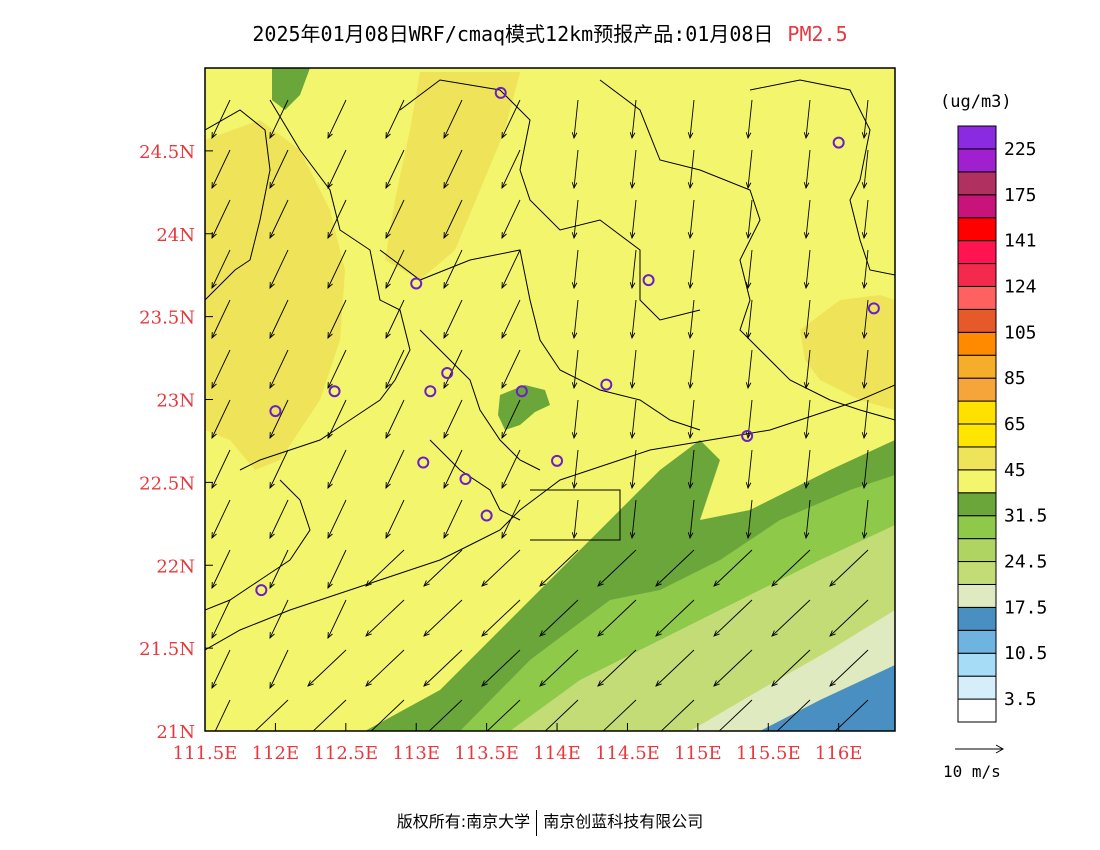 The width and height of the screenshot is (1100, 850). What do you see at coordinates (1020, 699) in the screenshot?
I see `legend-label: 3.5` at bounding box center [1020, 699].